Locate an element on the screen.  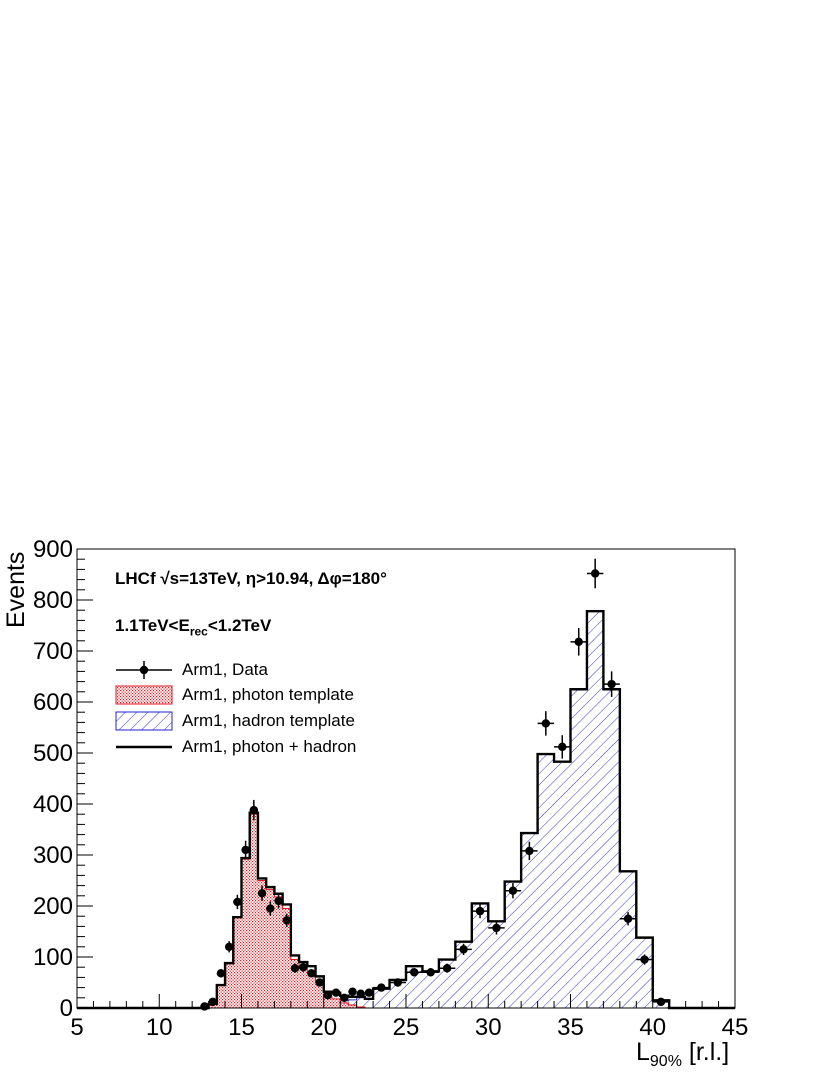
legend-label-photon: Arm1, photon template is located at coordinates (268, 694).